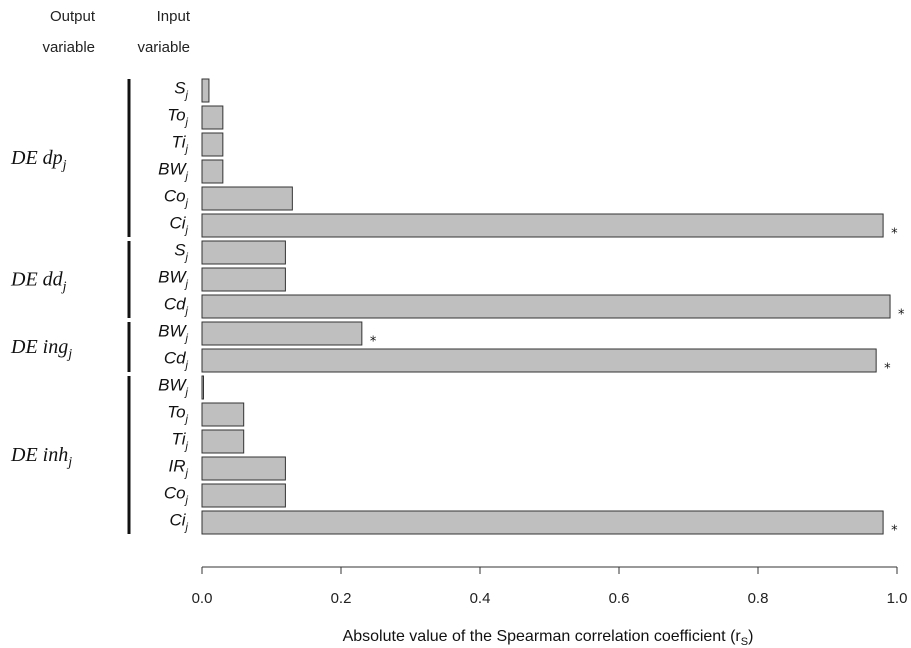 The height and width of the screenshot is (648, 911). What do you see at coordinates (205, 90) in the screenshot?
I see `bar-de-dp-s` at bounding box center [205, 90].